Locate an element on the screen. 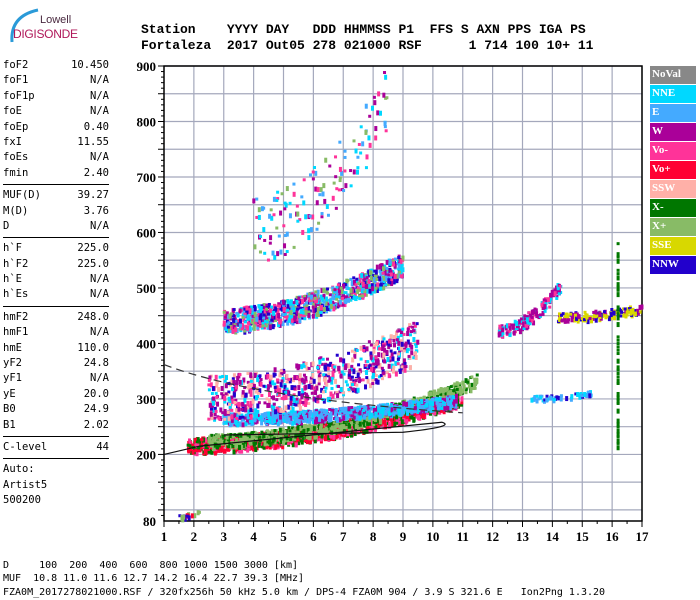 This screenshot has width=700, height=600. x-tick-label: 5 is located at coordinates (283, 536).